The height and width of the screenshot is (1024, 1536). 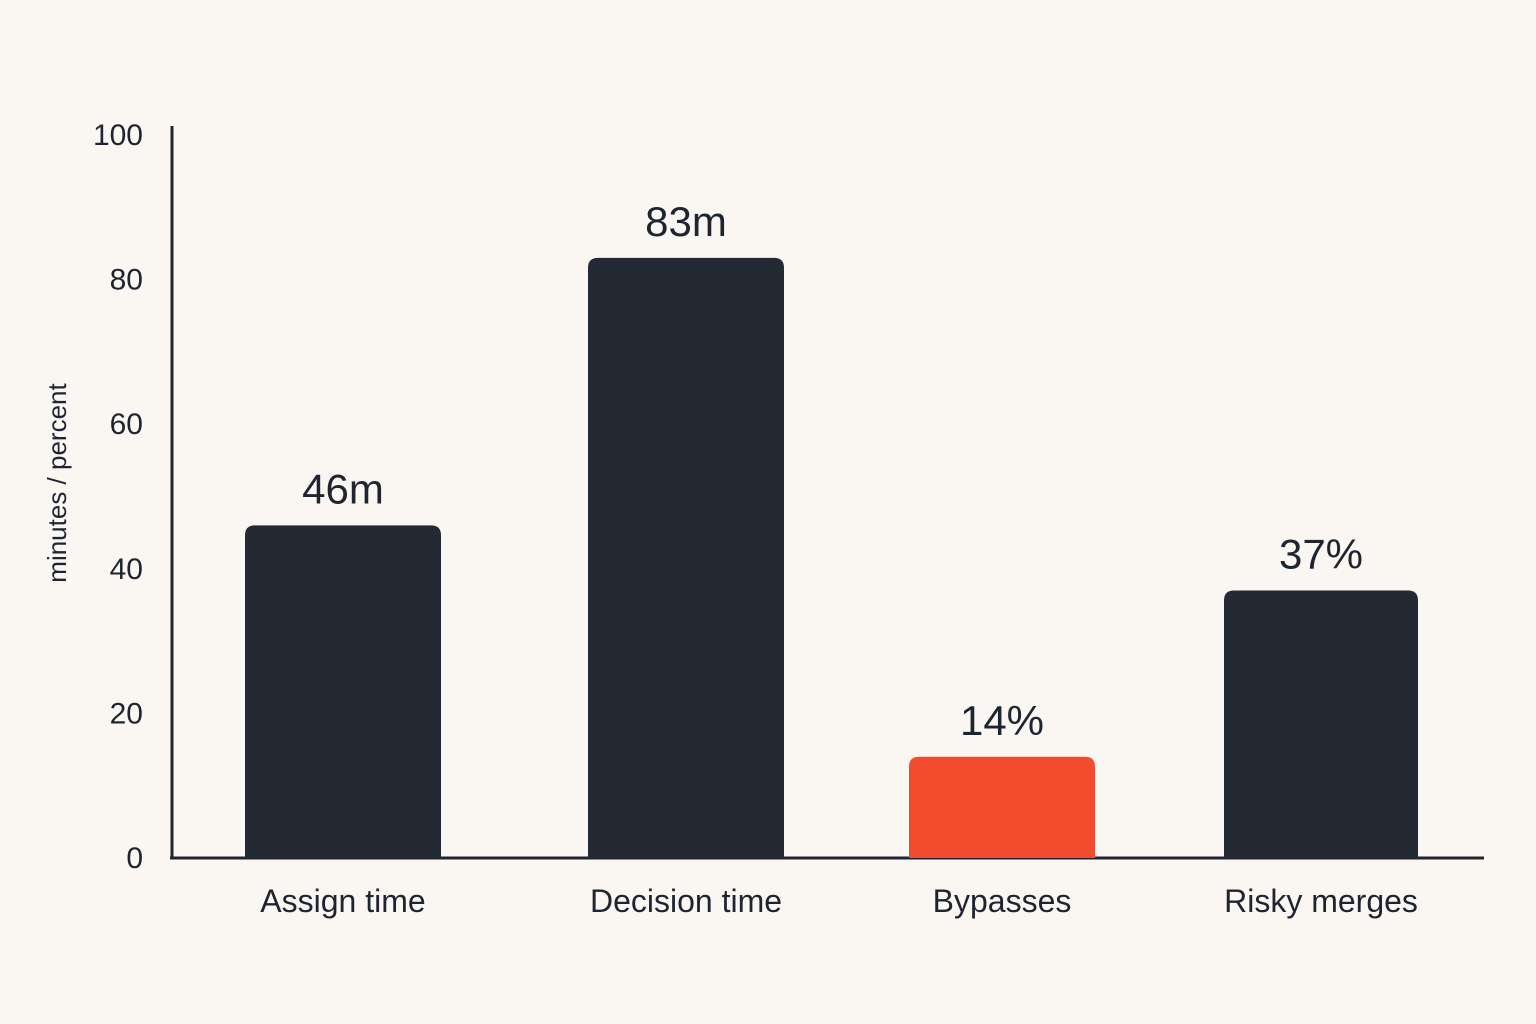 What do you see at coordinates (126, 424) in the screenshot?
I see `y-tick-label: 60` at bounding box center [126, 424].